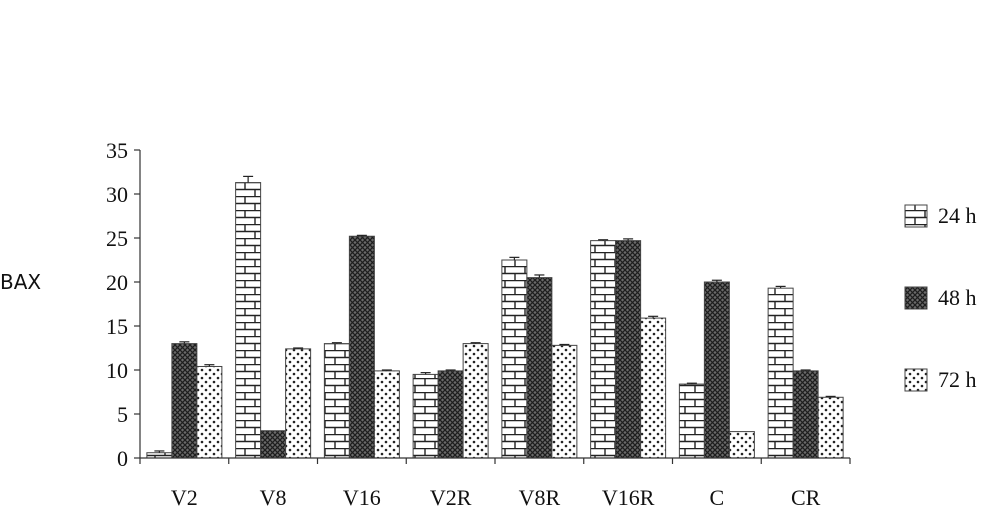 This screenshot has width=1000, height=517. Describe the element at coordinates (780, 373) in the screenshot. I see `bar-24h-CR` at that location.